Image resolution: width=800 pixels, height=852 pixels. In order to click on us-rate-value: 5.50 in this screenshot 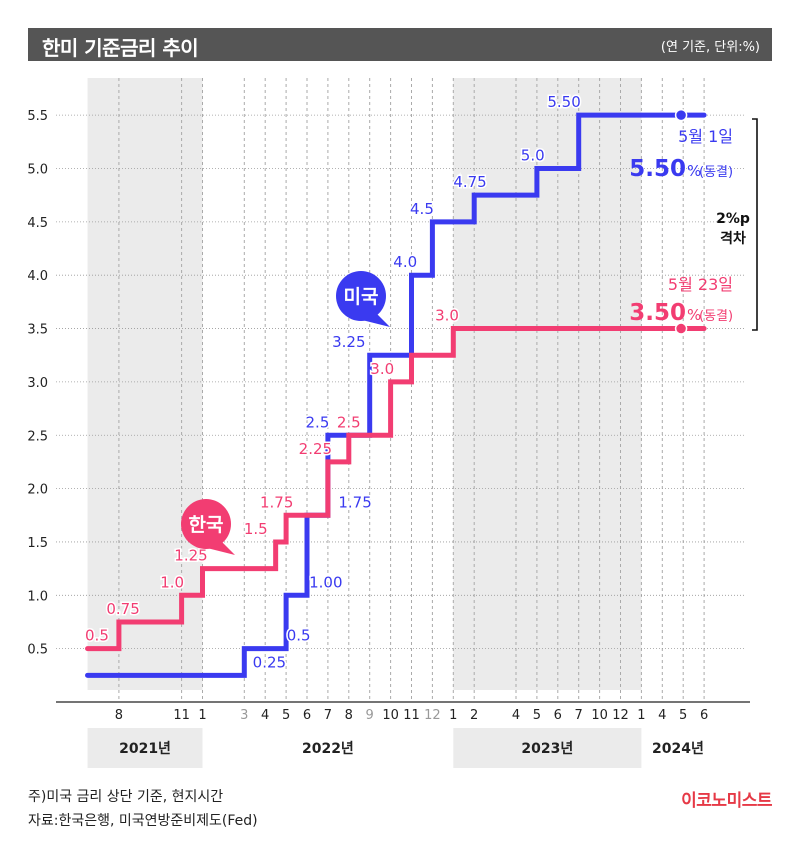, I will do `click(657, 169)`.